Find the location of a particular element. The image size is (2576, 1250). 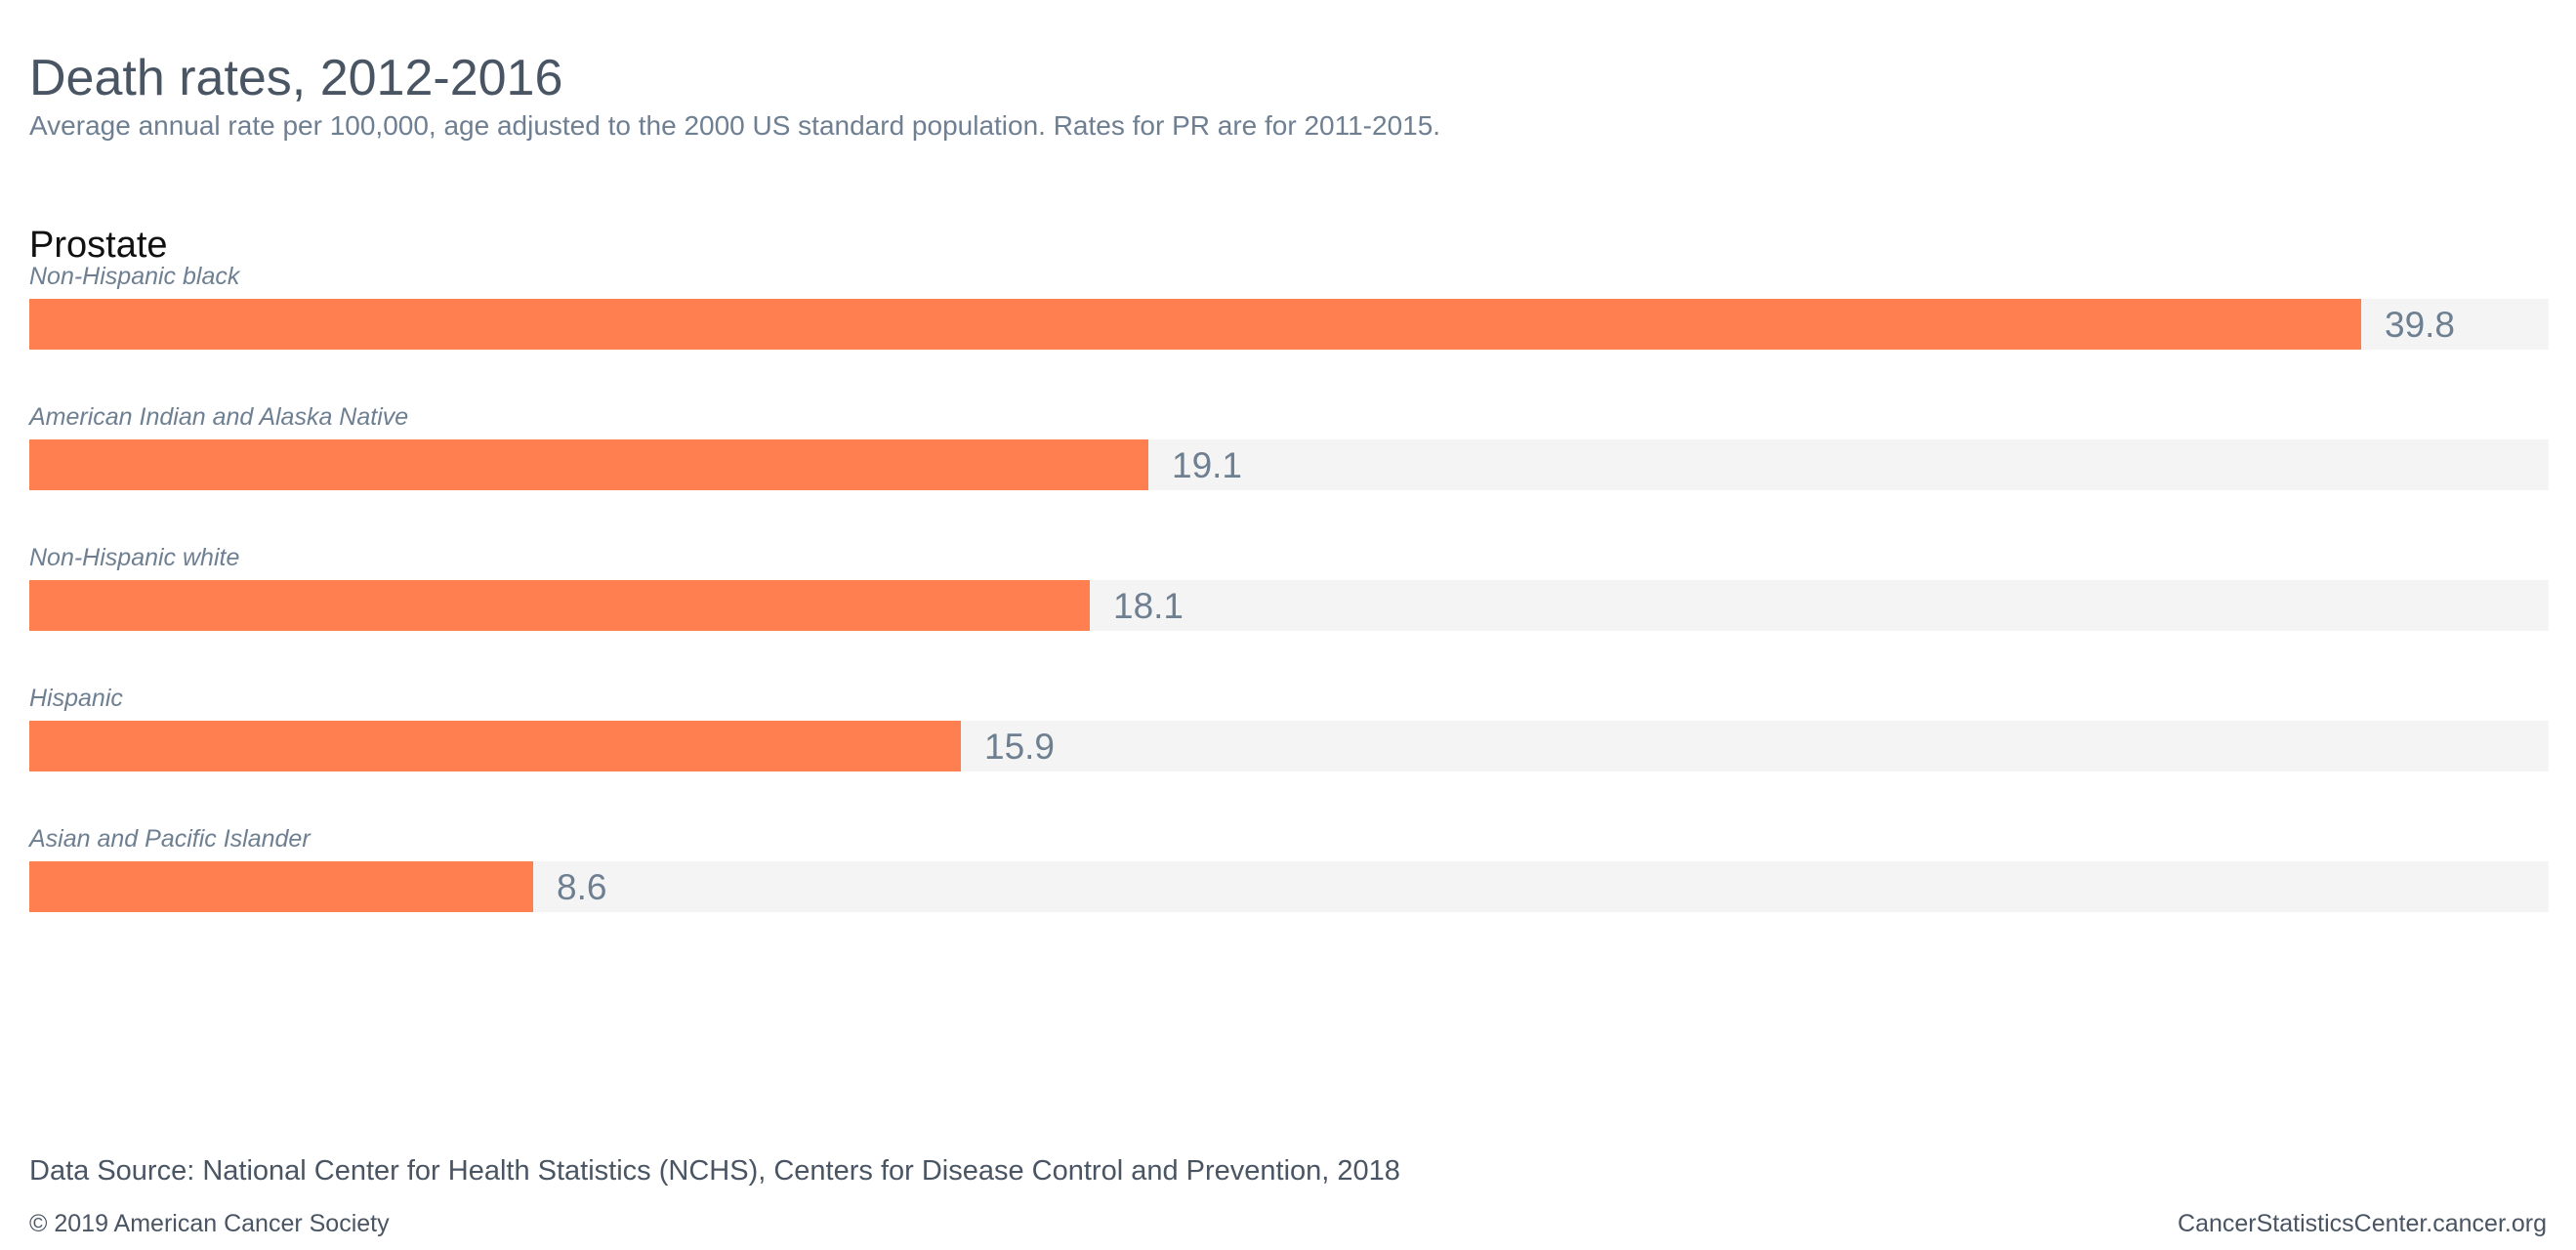

value-label: 15.9 is located at coordinates (1020, 747).